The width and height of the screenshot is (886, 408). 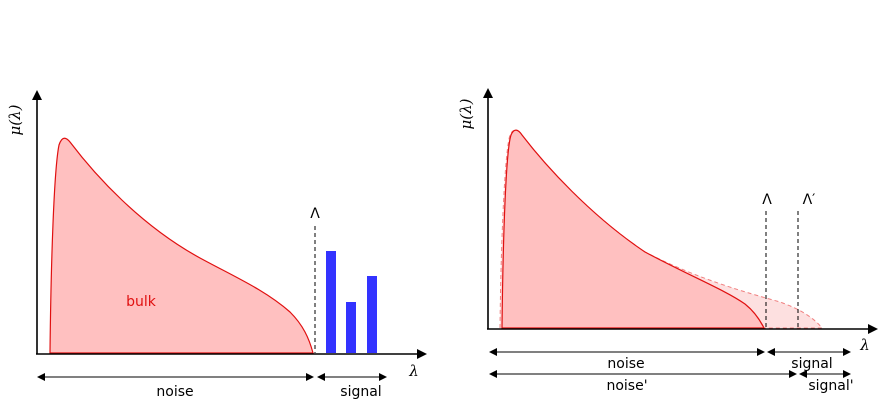 I want to click on left-x-axis-label: λ, so click(x=413, y=371).